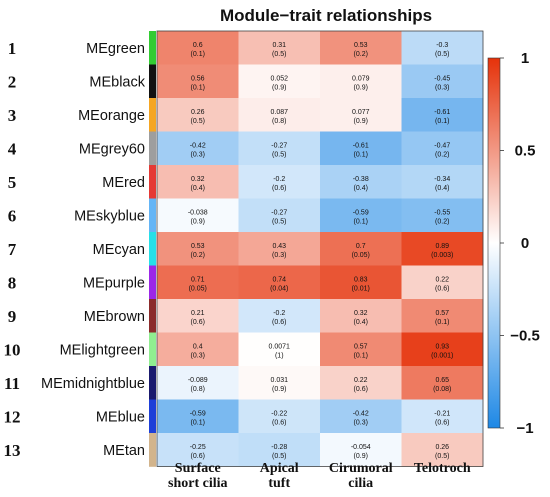 This screenshot has width=550, height=497. Describe the element at coordinates (12, 416) in the screenshot. I see `row-number: 12` at that location.